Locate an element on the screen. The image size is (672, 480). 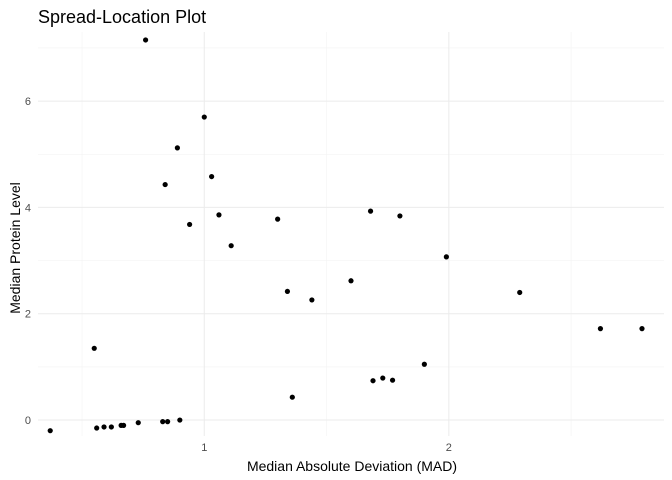
y-axis-label: Median Protein Level is located at coordinates (15, 248).